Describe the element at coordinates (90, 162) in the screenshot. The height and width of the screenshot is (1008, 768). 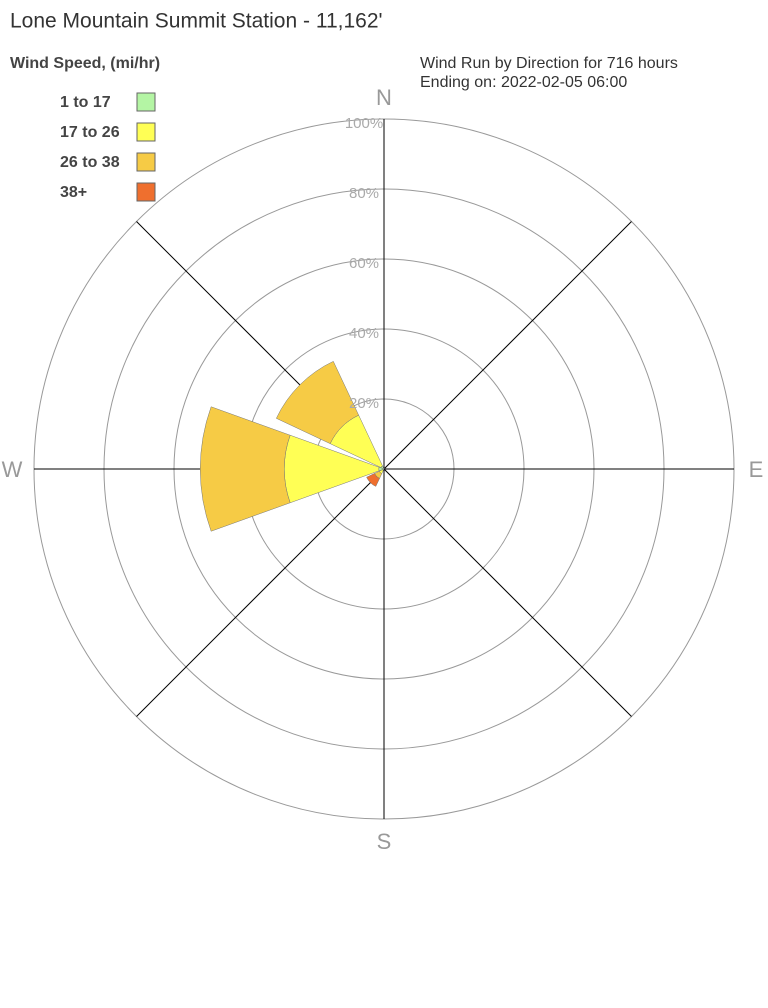
I see `legend-label: 26 to 38` at that location.